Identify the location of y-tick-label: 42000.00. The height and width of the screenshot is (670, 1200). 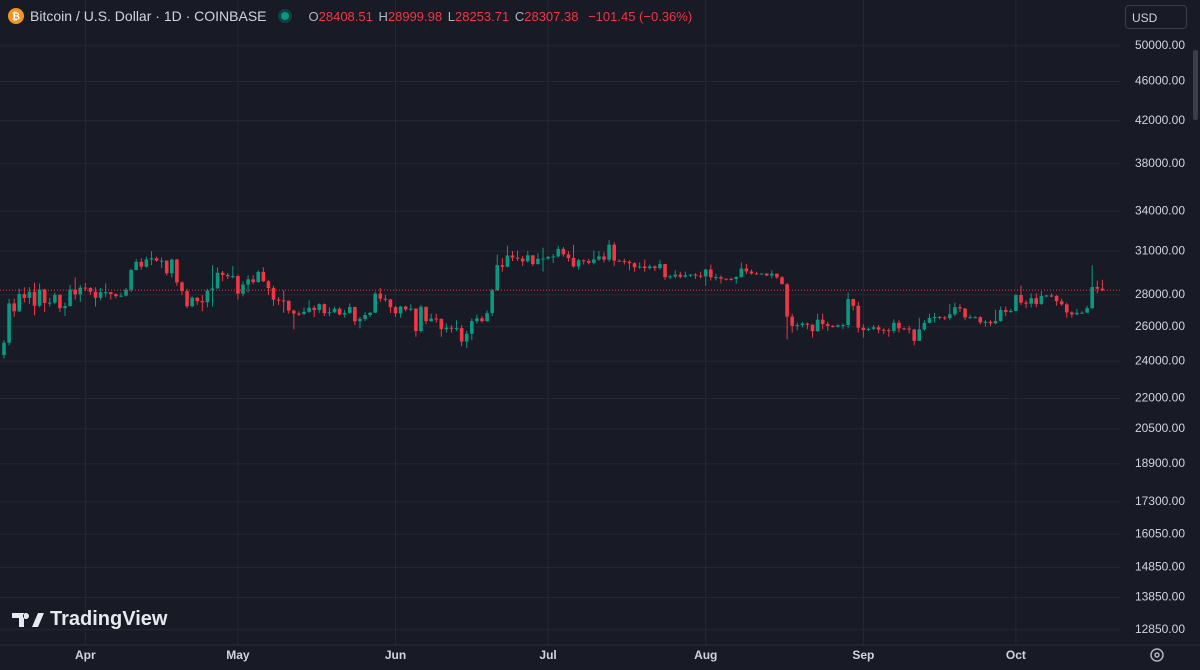
(1160, 120).